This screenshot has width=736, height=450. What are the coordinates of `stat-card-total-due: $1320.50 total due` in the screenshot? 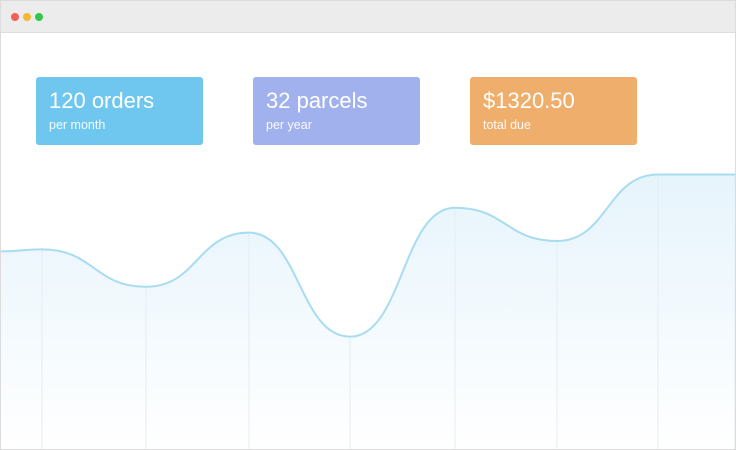 It's located at (553, 111).